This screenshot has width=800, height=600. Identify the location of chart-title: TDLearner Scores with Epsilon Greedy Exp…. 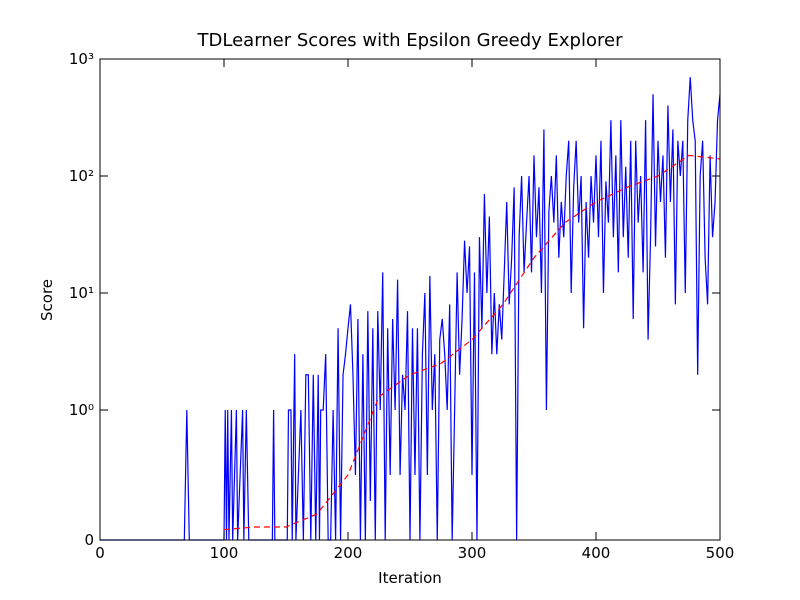
(410, 40).